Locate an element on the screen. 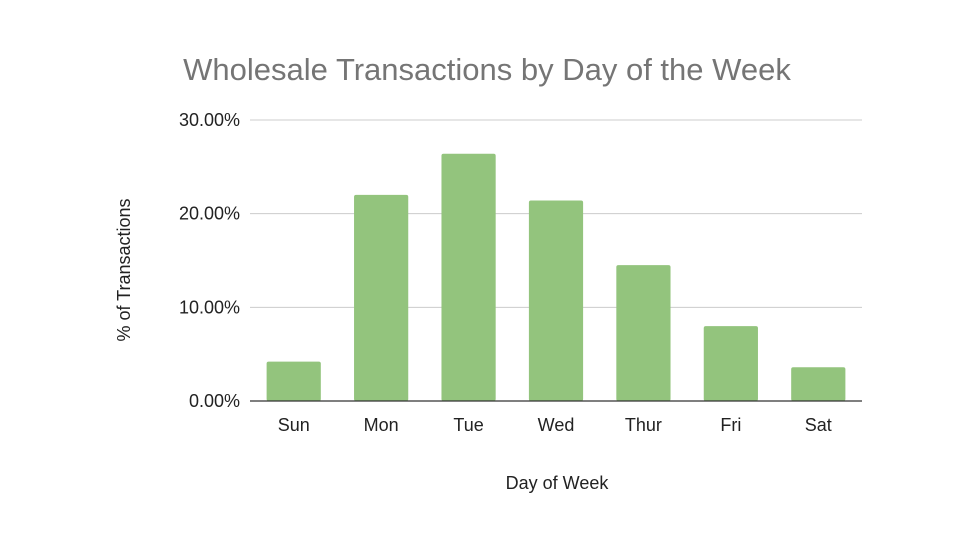 This screenshot has width=960, height=540. y-tick-label: 0.00% is located at coordinates (214, 401).